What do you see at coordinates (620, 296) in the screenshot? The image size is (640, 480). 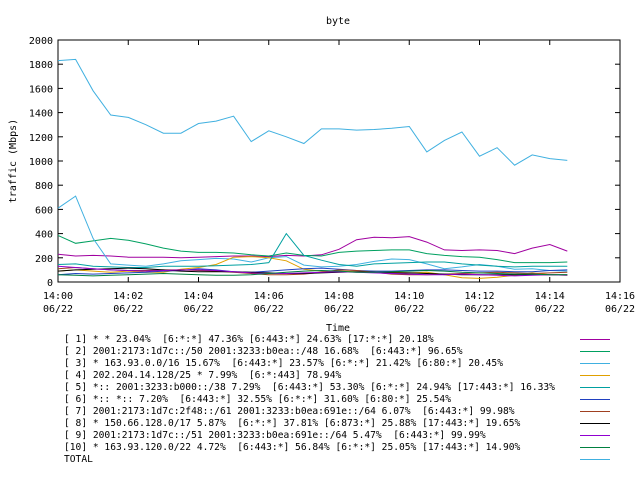 I see `x-tick-label-time: 14:16` at bounding box center [620, 296].